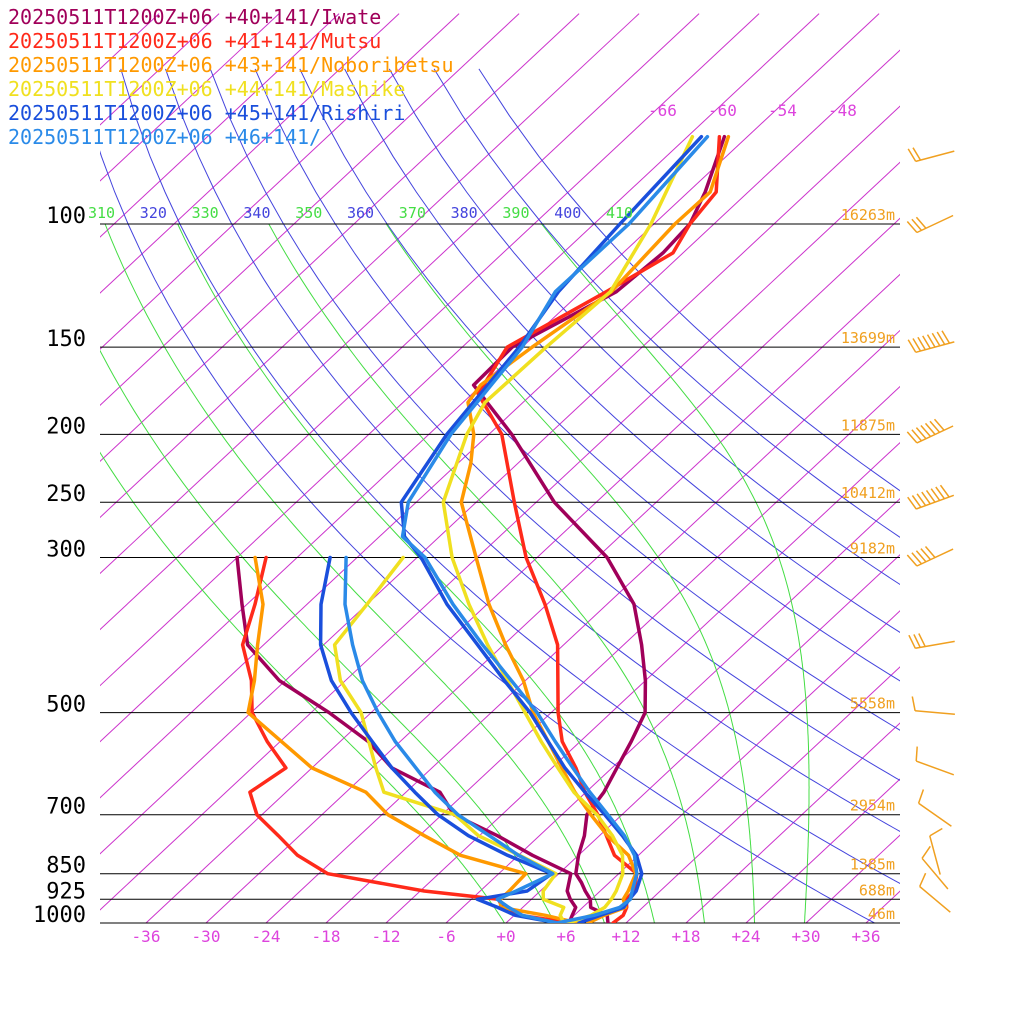 The image size is (1024, 1024). I want to click on legend-entry: 20250511T1200Z+06 +45+141/Rishiri, so click(206, 113).